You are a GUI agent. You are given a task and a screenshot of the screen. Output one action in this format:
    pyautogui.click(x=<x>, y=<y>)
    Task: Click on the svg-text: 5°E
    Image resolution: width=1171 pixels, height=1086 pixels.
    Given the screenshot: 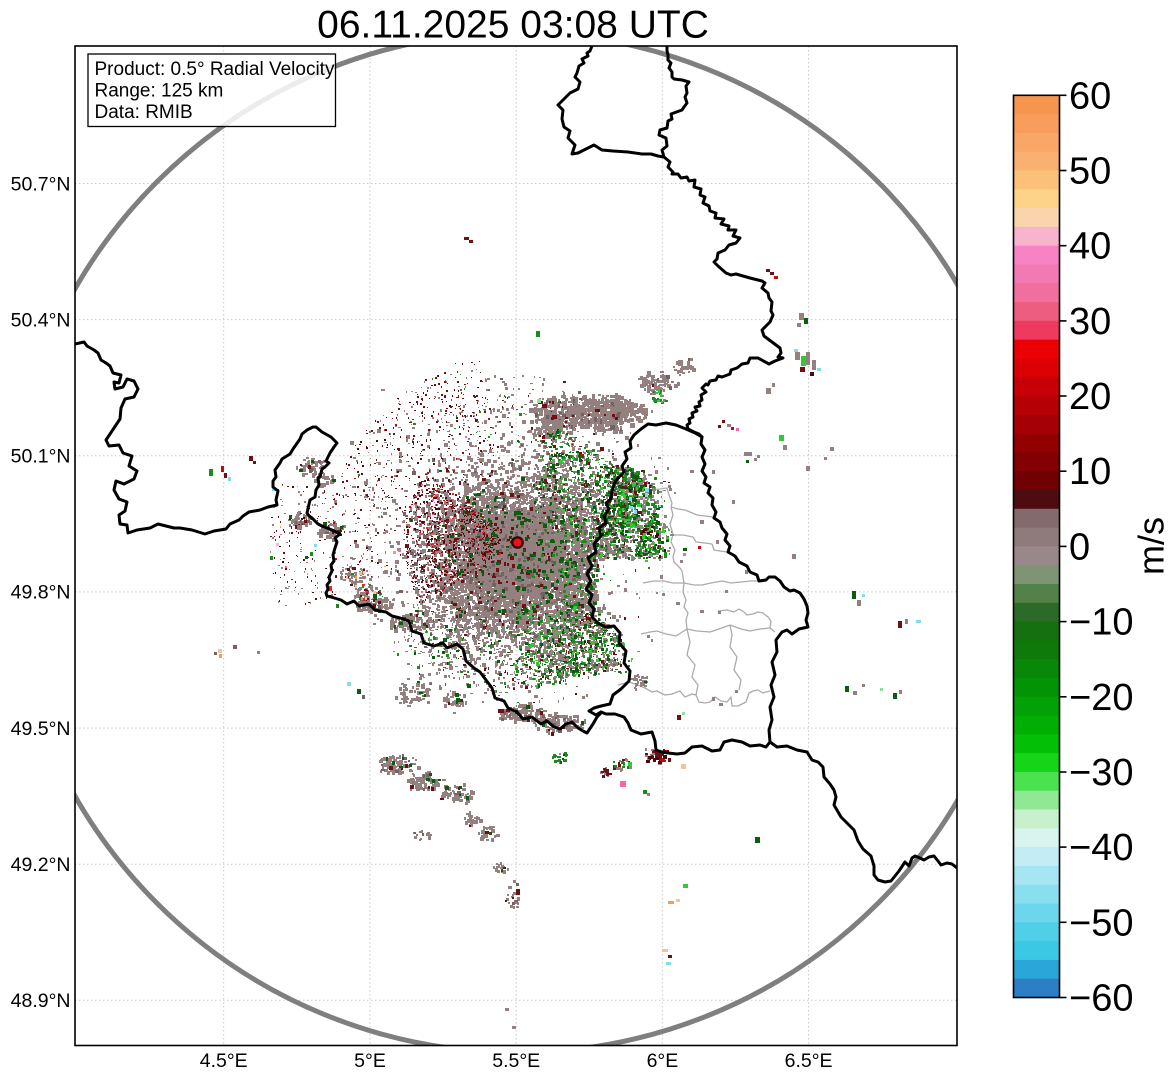 What is the action you would take?
    pyautogui.click(x=370, y=1061)
    